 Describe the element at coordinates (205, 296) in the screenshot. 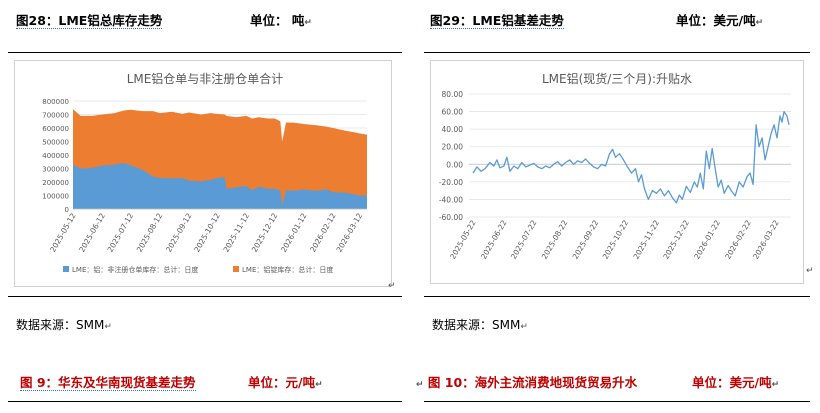

I see `mid-rule-left` at that location.